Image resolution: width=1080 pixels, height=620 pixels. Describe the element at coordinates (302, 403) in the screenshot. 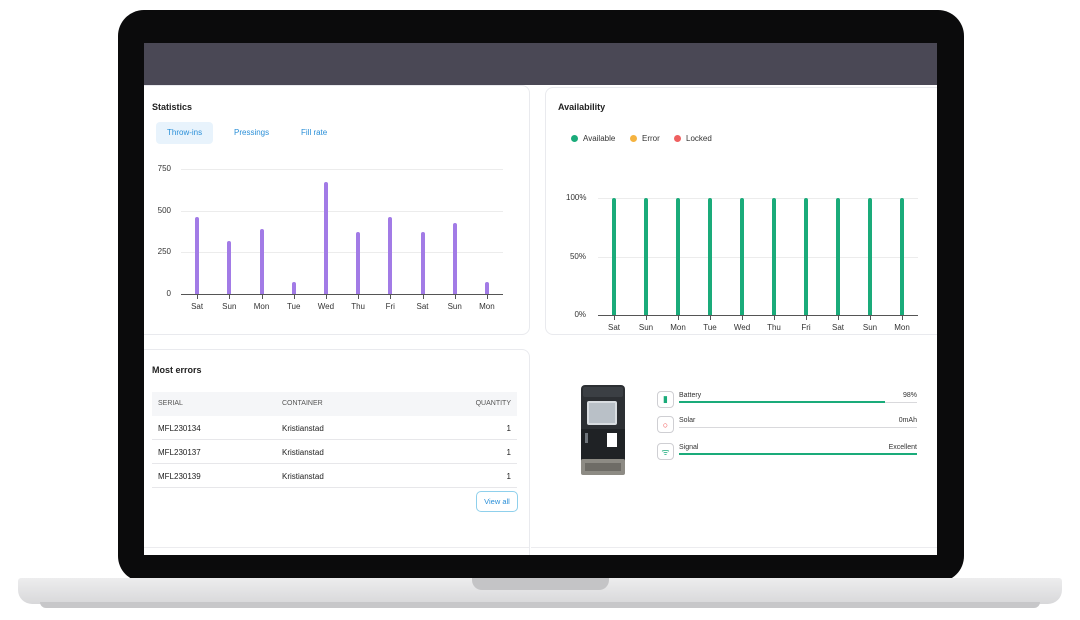

I see `column-container: CONTAINER` at that location.